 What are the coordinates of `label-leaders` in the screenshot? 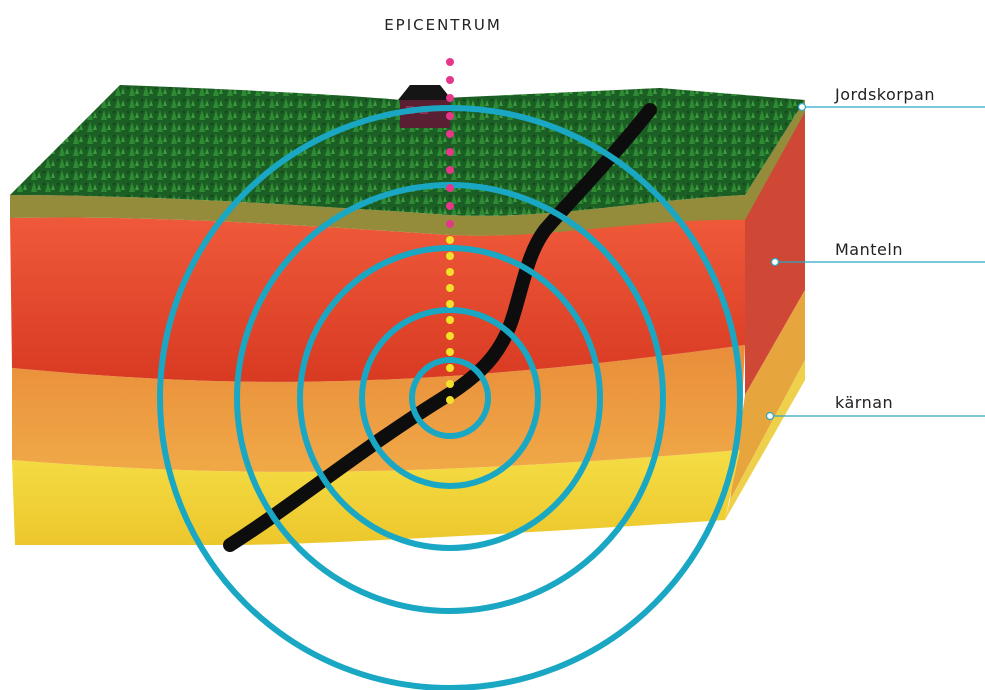 It's located at (875, 261).